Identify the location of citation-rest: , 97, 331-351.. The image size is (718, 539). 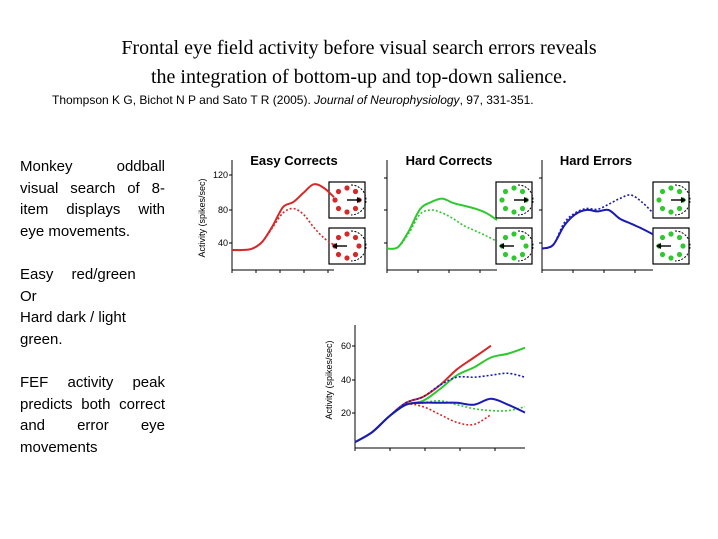
(496, 100).